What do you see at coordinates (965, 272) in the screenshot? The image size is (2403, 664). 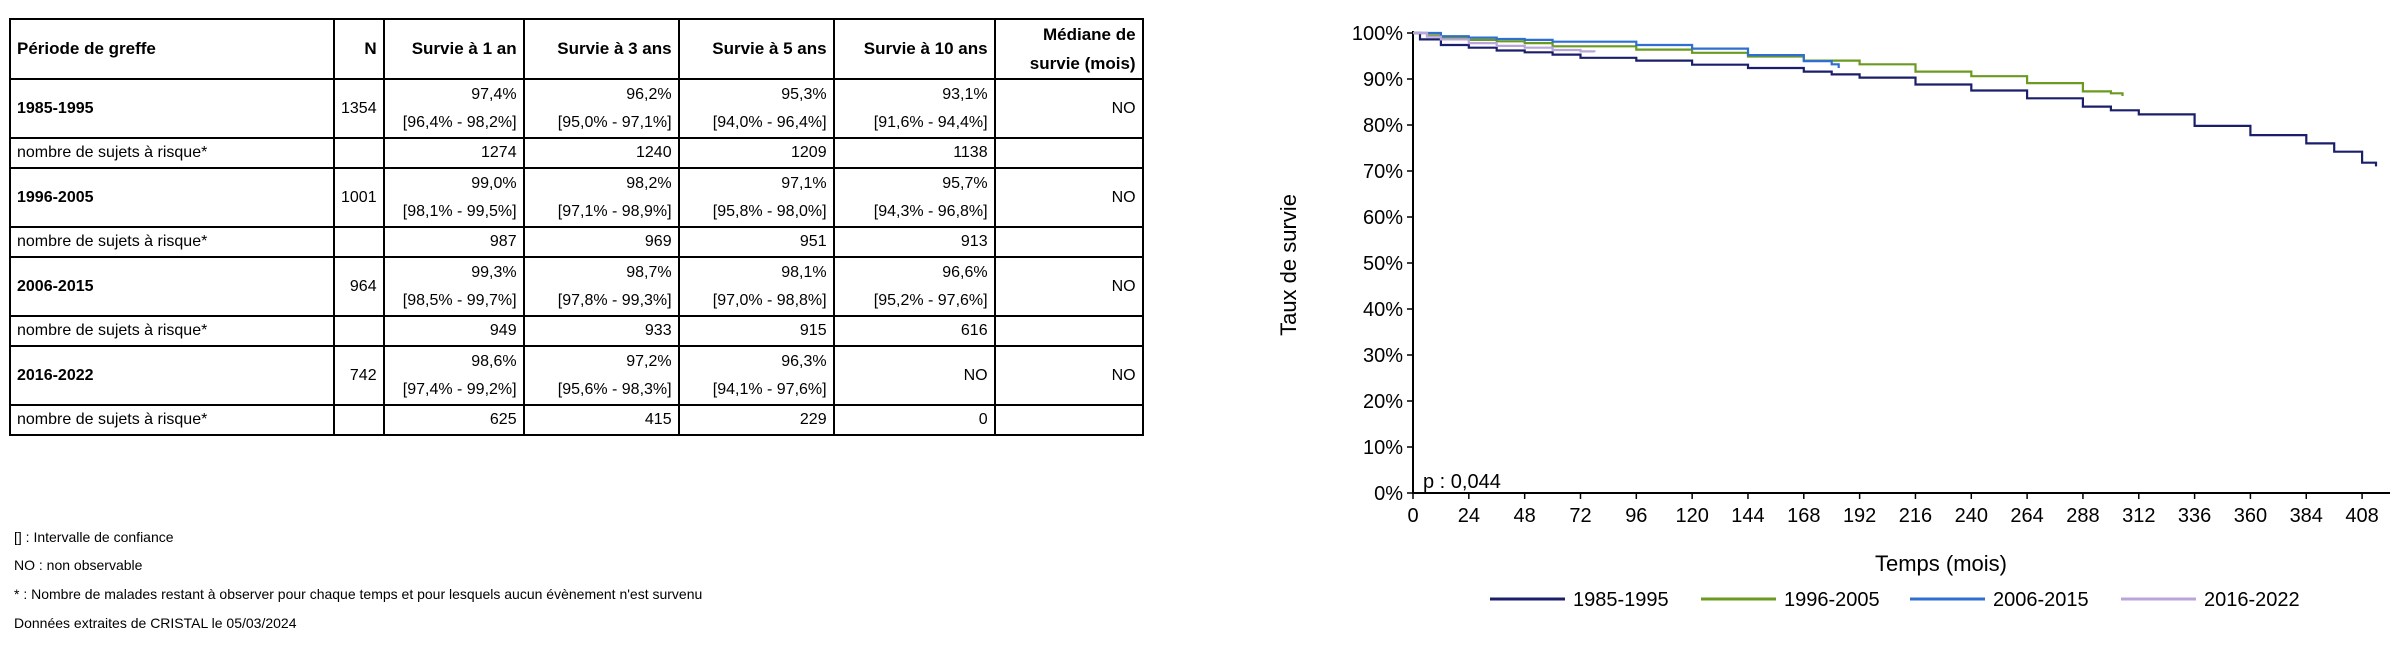 I see `survival-value: 96,6%` at bounding box center [965, 272].